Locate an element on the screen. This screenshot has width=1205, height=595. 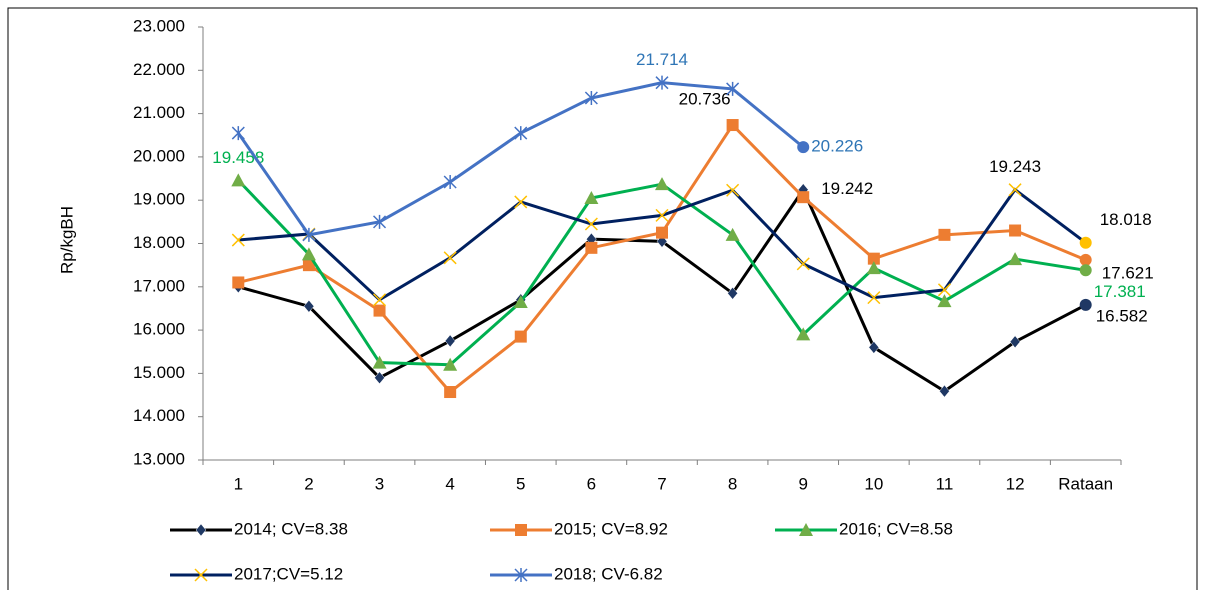
y-tick-label: 22.000 is located at coordinates (159, 69).